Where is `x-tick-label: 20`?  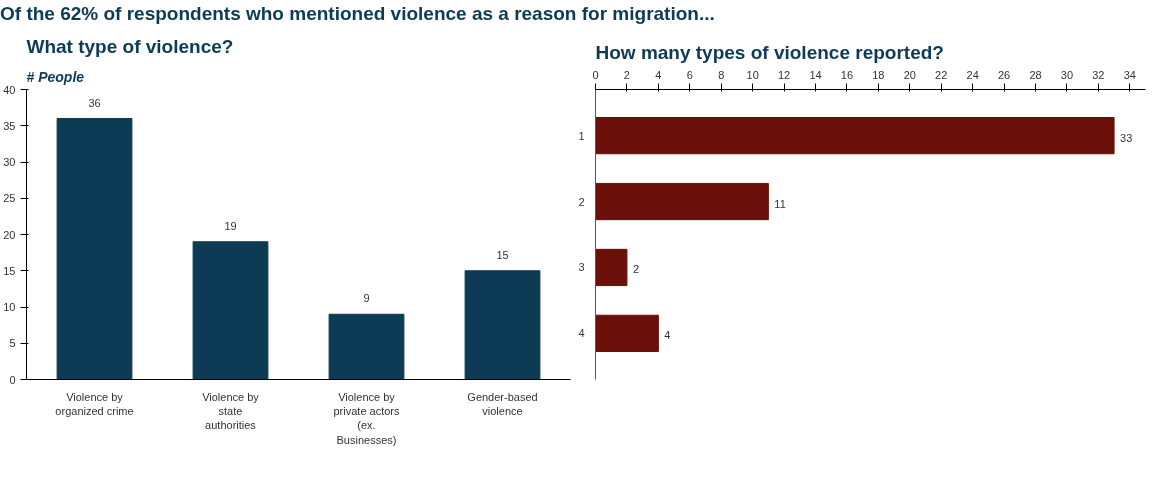 x-tick-label: 20 is located at coordinates (909, 74).